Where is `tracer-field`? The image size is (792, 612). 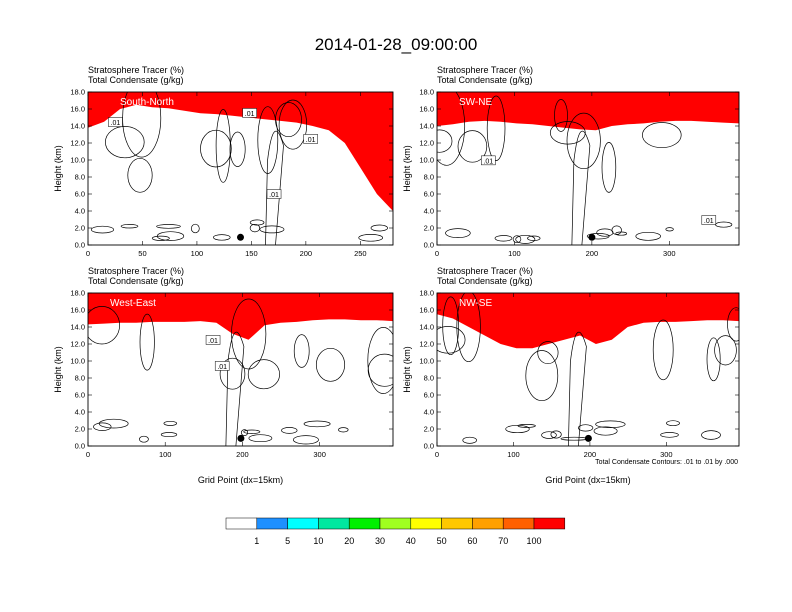
tracer-field is located at coordinates (588, 321).